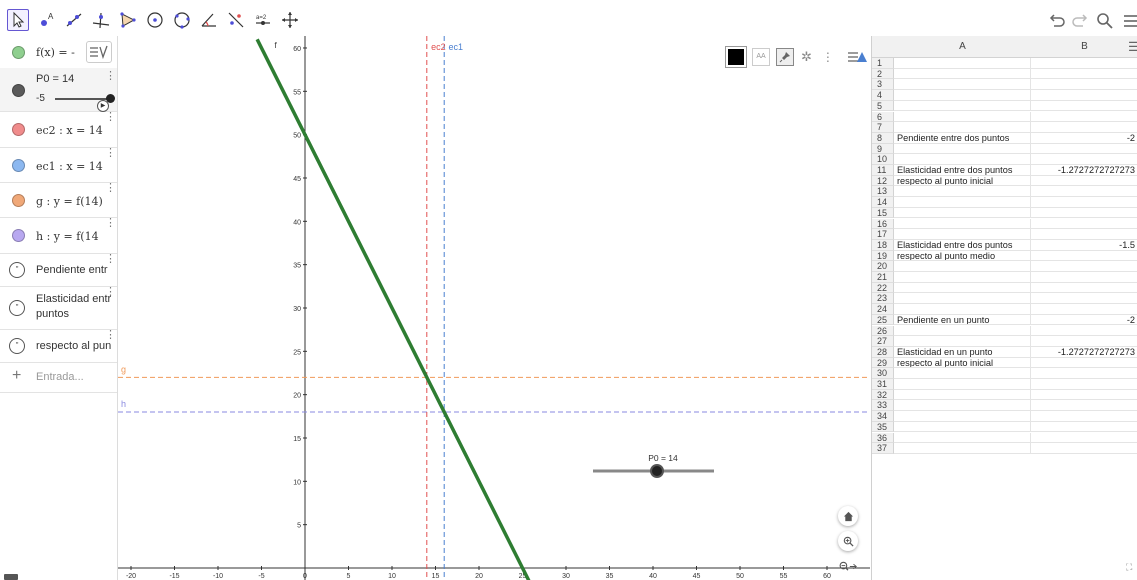 This screenshot has height=580, width=1137. What do you see at coordinates (962, 320) in the screenshot?
I see `cell-a: Pendiente en un punto` at bounding box center [962, 320].